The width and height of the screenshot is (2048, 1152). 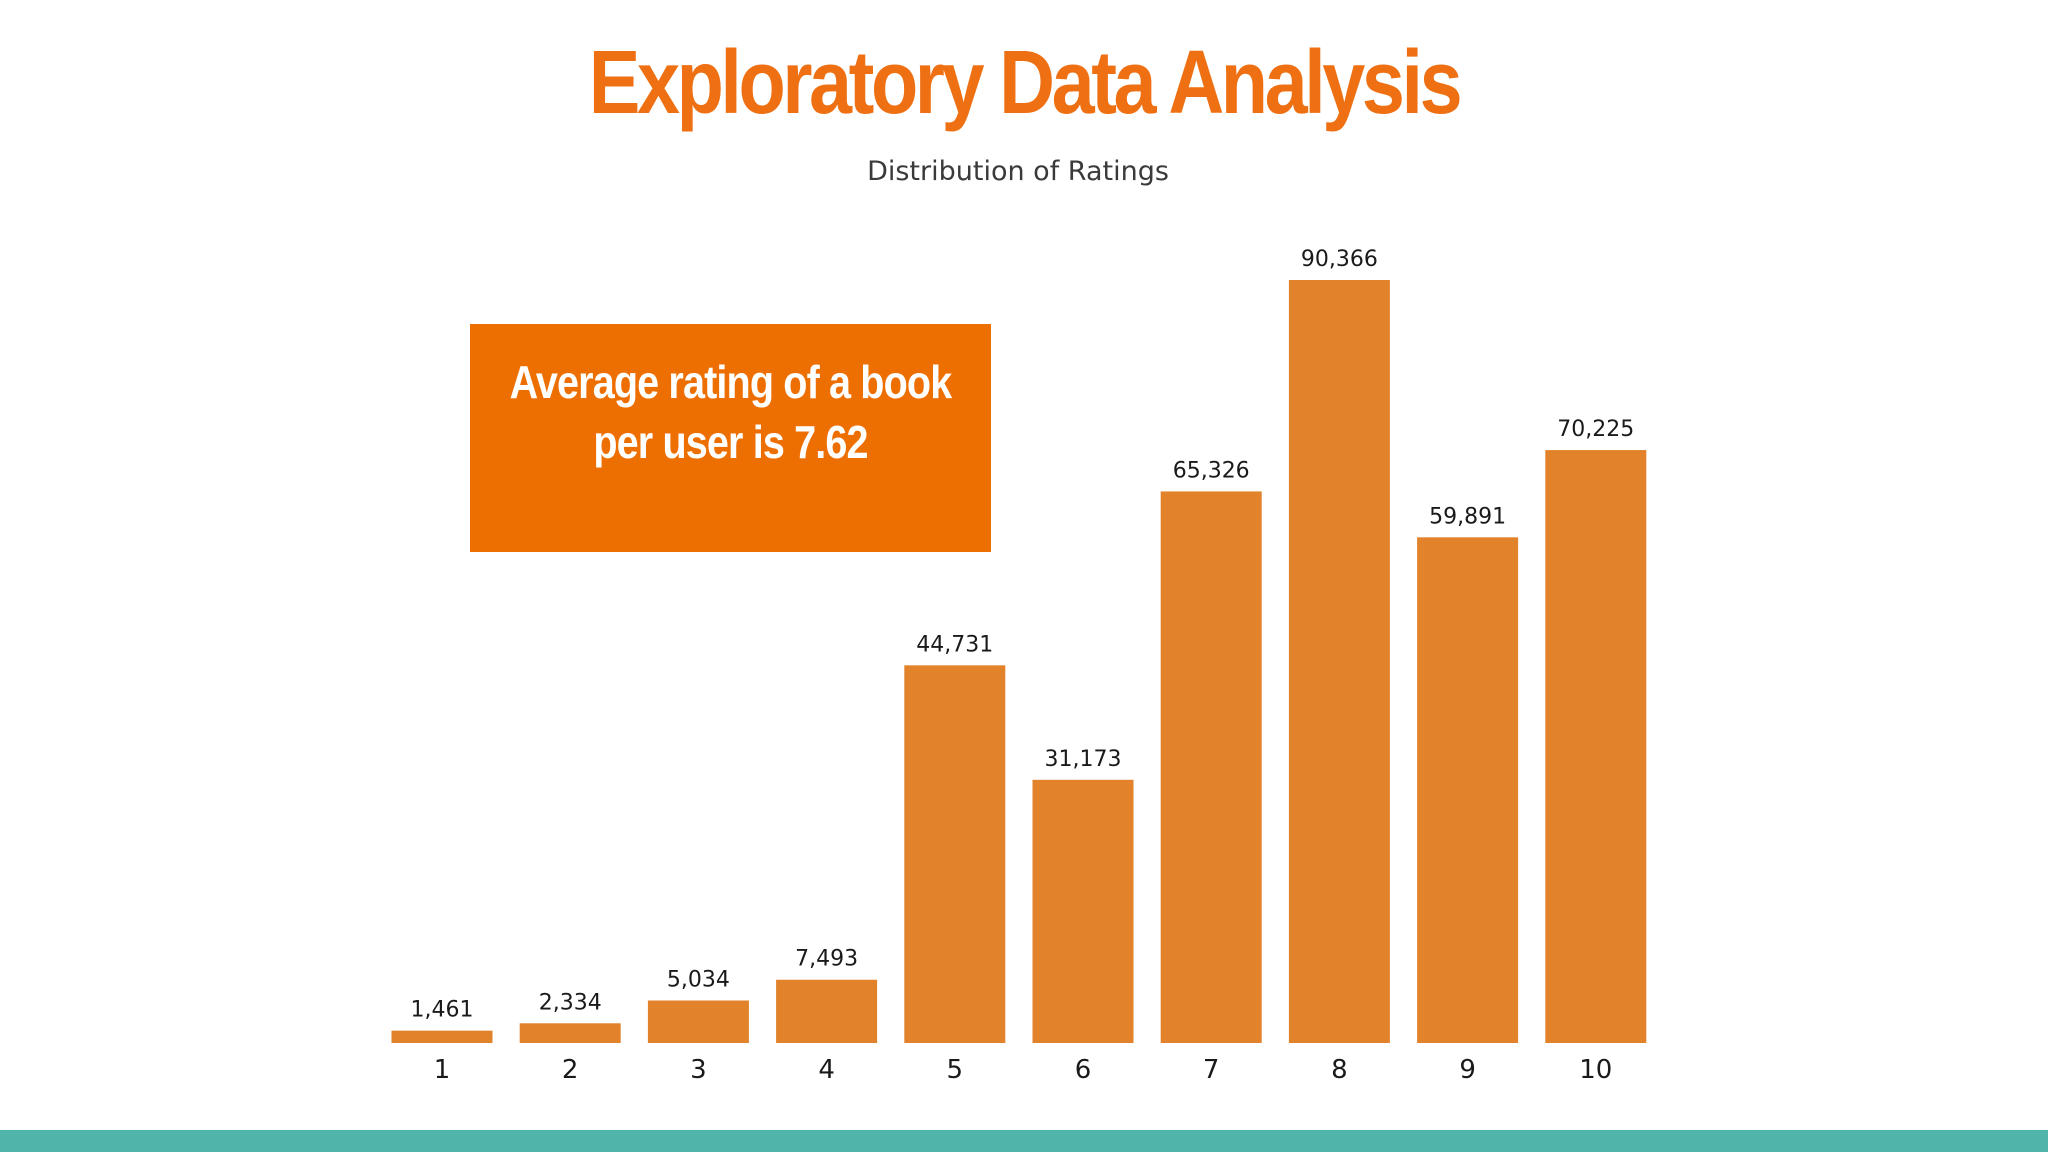 What do you see at coordinates (1211, 470) in the screenshot?
I see `value-label-rating-7: 65,326` at bounding box center [1211, 470].